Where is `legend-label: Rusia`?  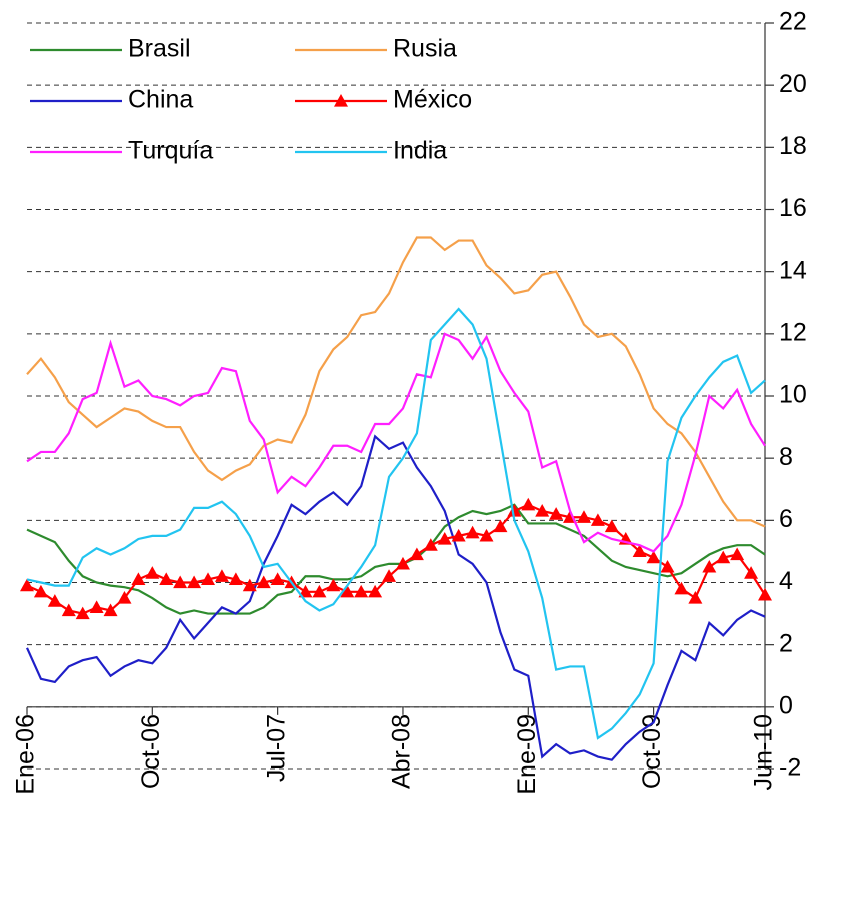
legend-label: Rusia is located at coordinates (425, 49).